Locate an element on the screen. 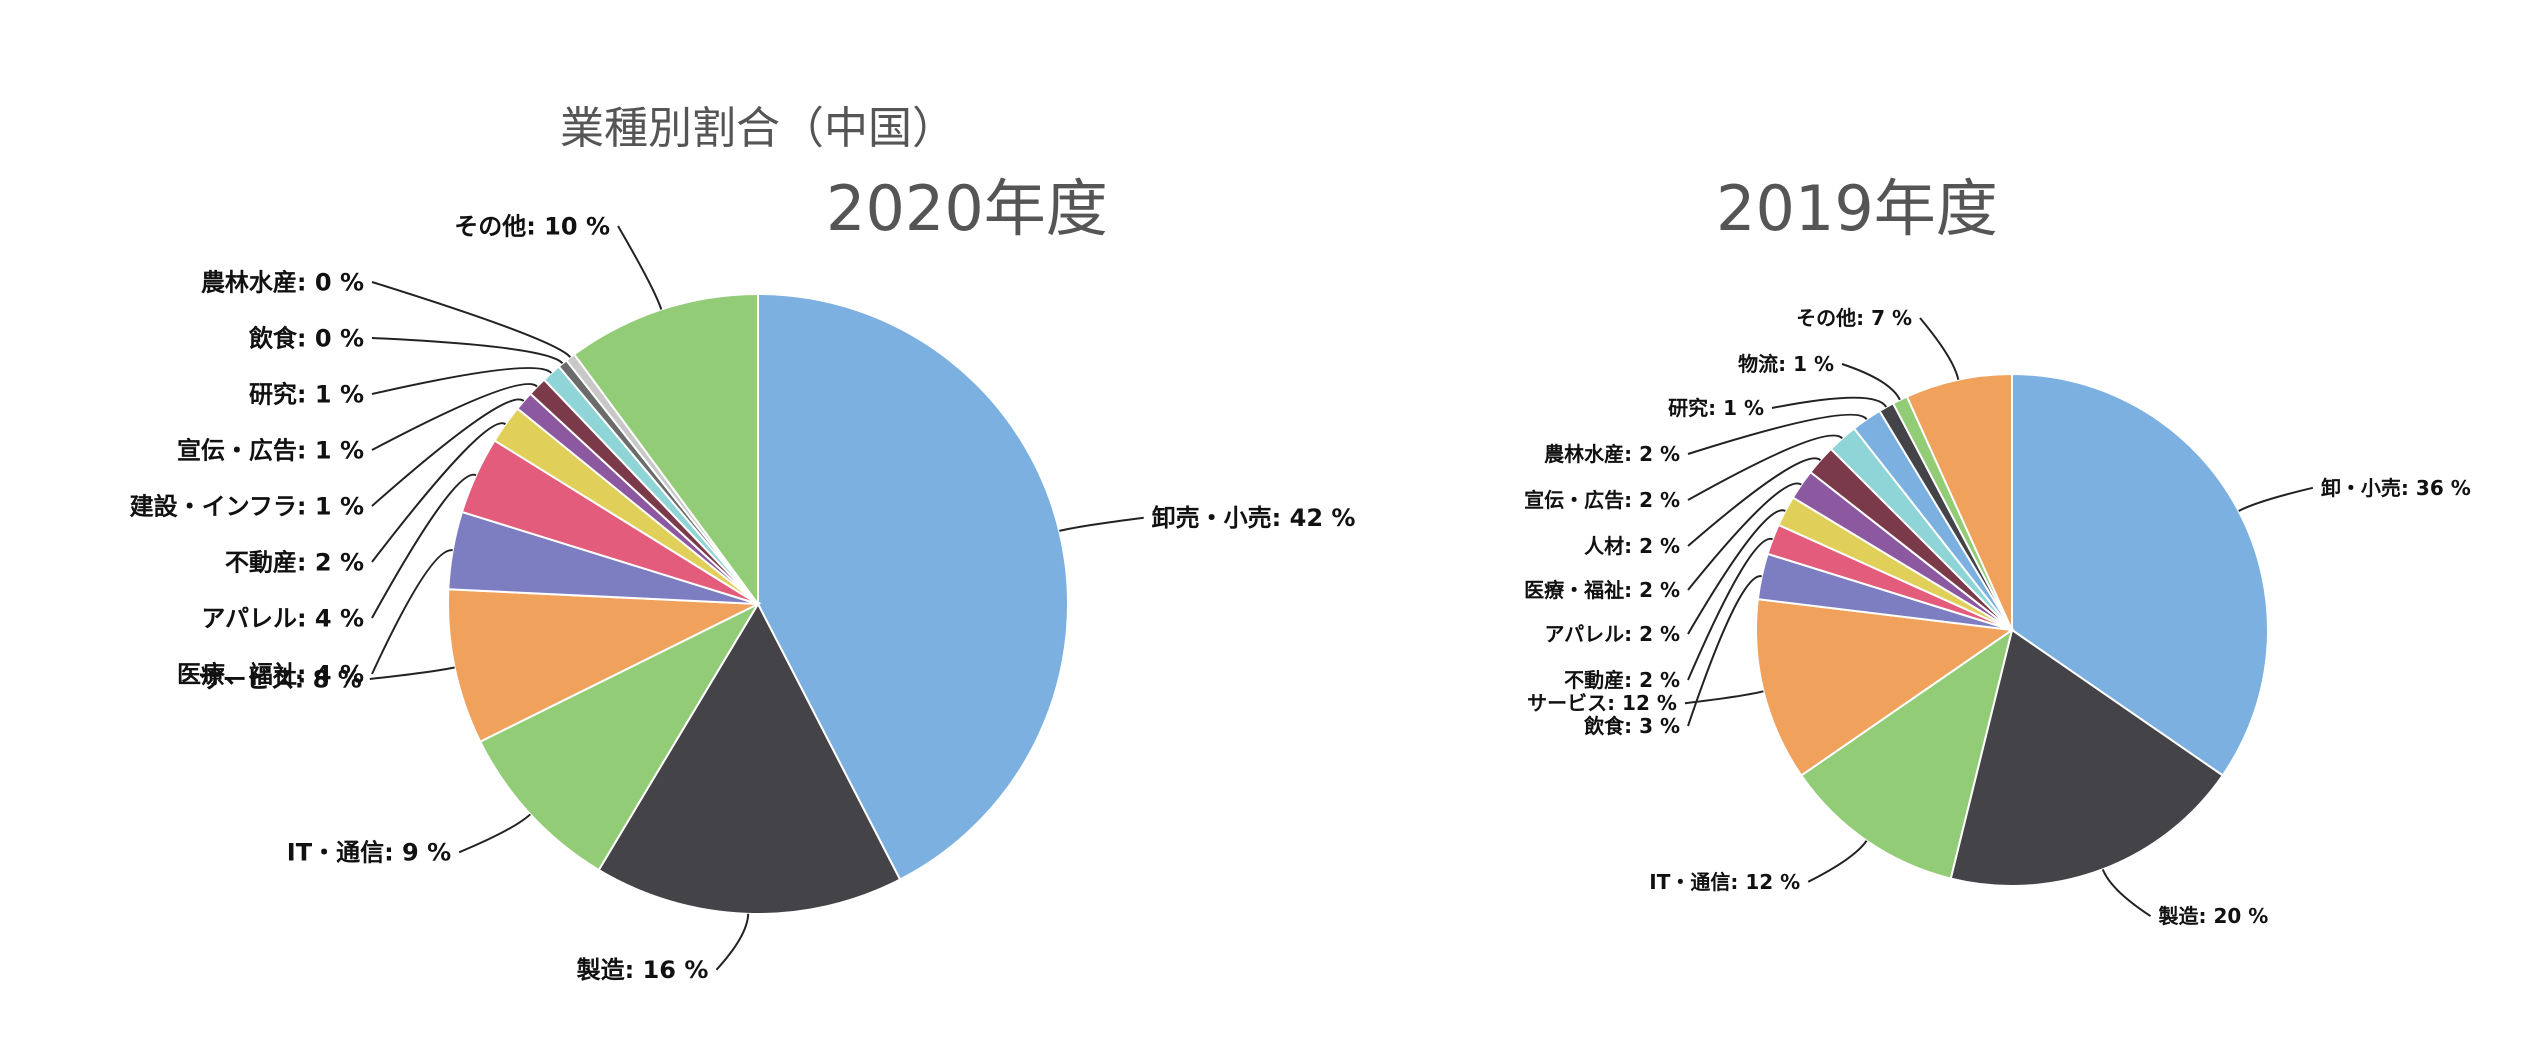  slice-label: サービス: 12 % is located at coordinates (1602, 703).